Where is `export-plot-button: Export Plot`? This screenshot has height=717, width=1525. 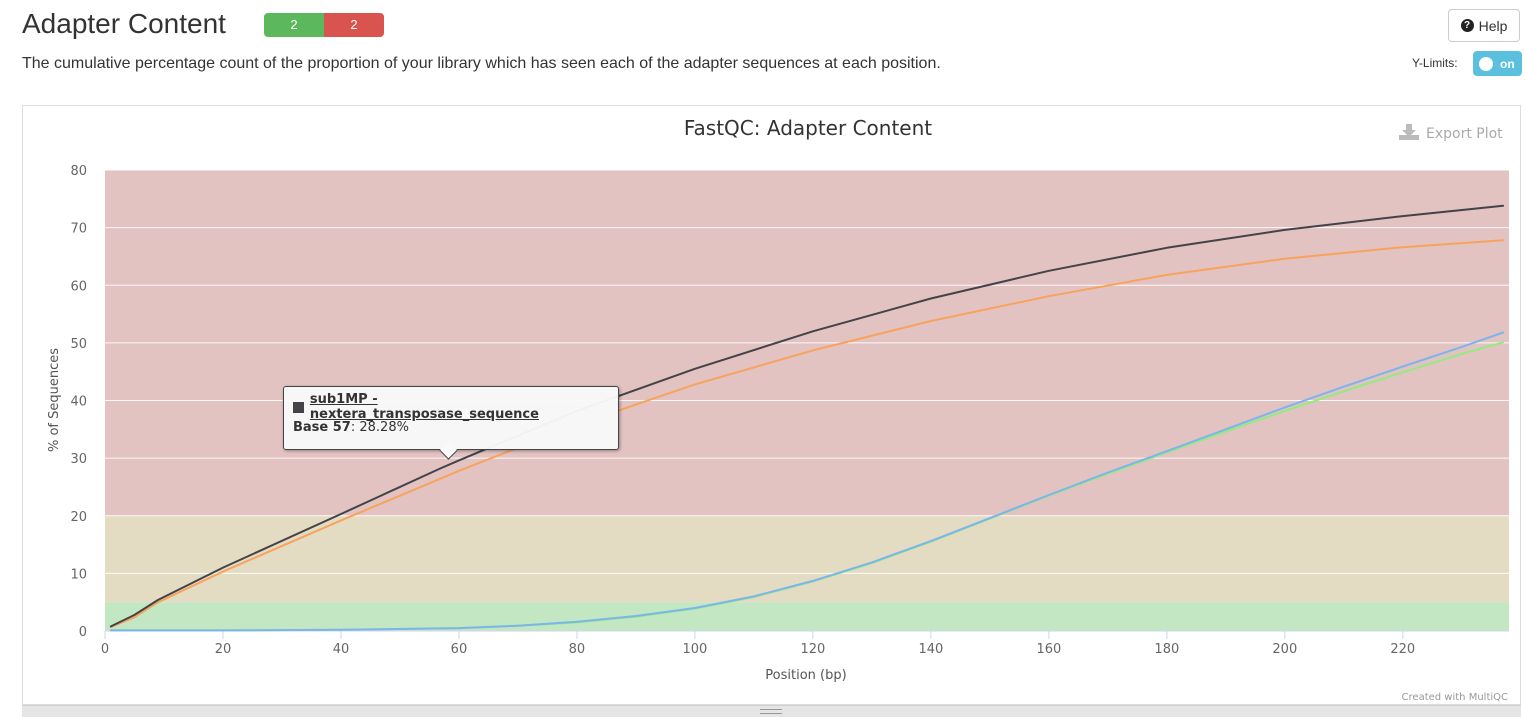
export-plot-button: Export Plot is located at coordinates (1451, 133).